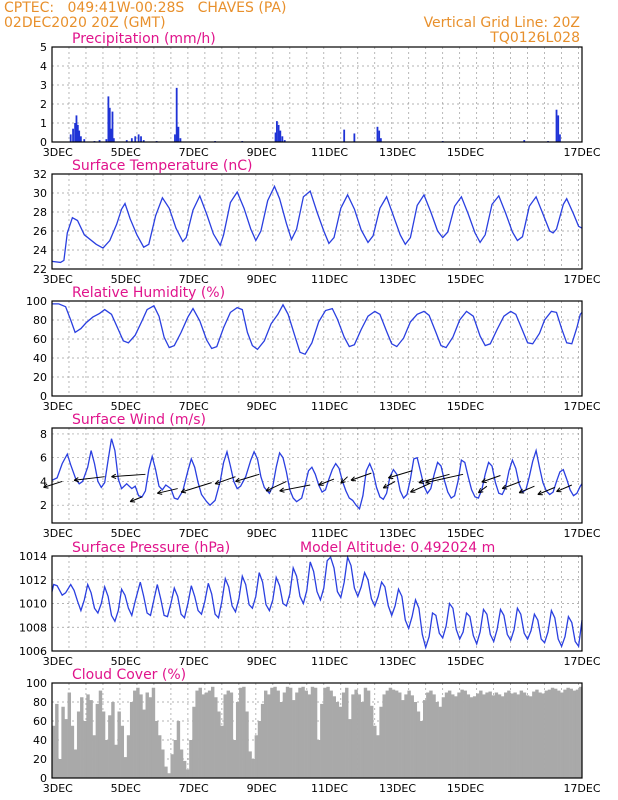 This screenshot has width=618, height=800. What do you see at coordinates (43, 66) in the screenshot?
I see `y-tick-label: 4` at bounding box center [43, 66].